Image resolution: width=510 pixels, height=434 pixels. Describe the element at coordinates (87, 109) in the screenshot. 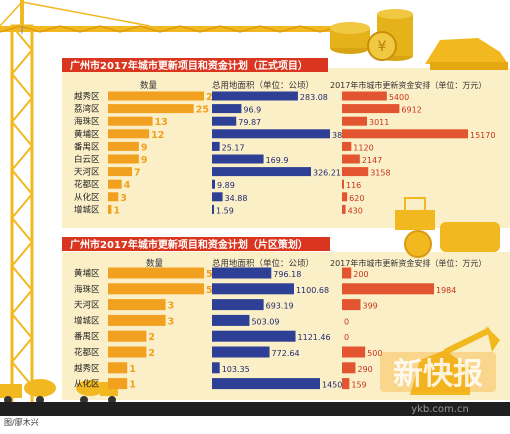

I see `category-label: 荔湾区` at that location.